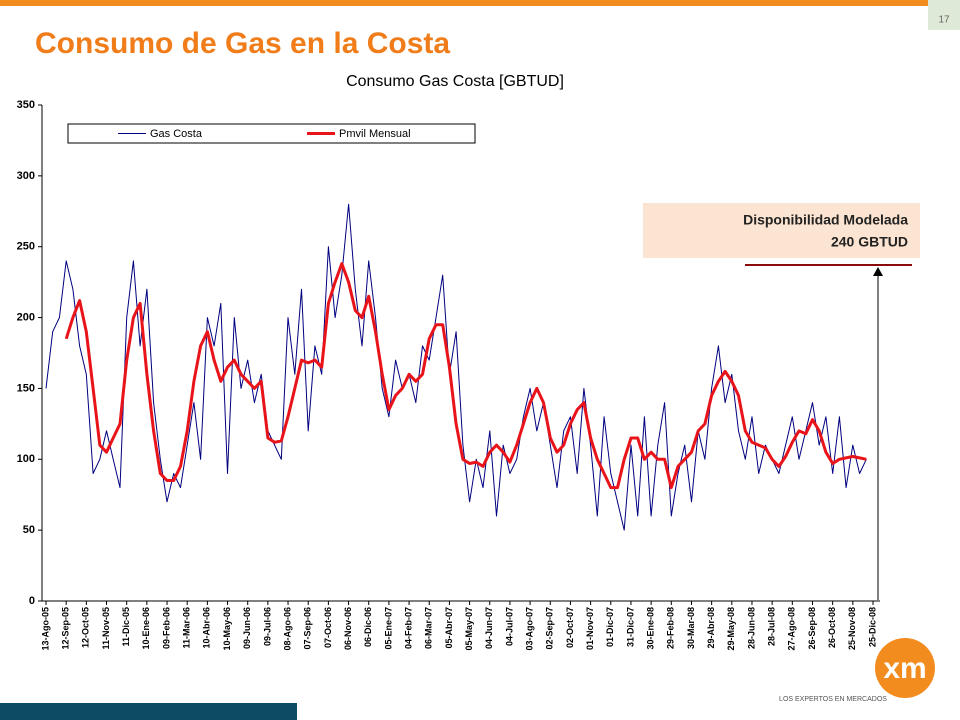 The image size is (960, 720). What do you see at coordinates (45, 629) in the screenshot?
I see `x-tick-label: 13-Ago-05` at bounding box center [45, 629].